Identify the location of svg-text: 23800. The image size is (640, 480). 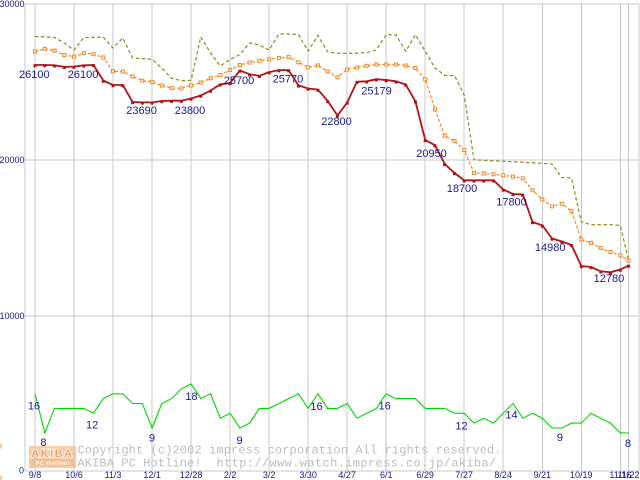
(190, 111).